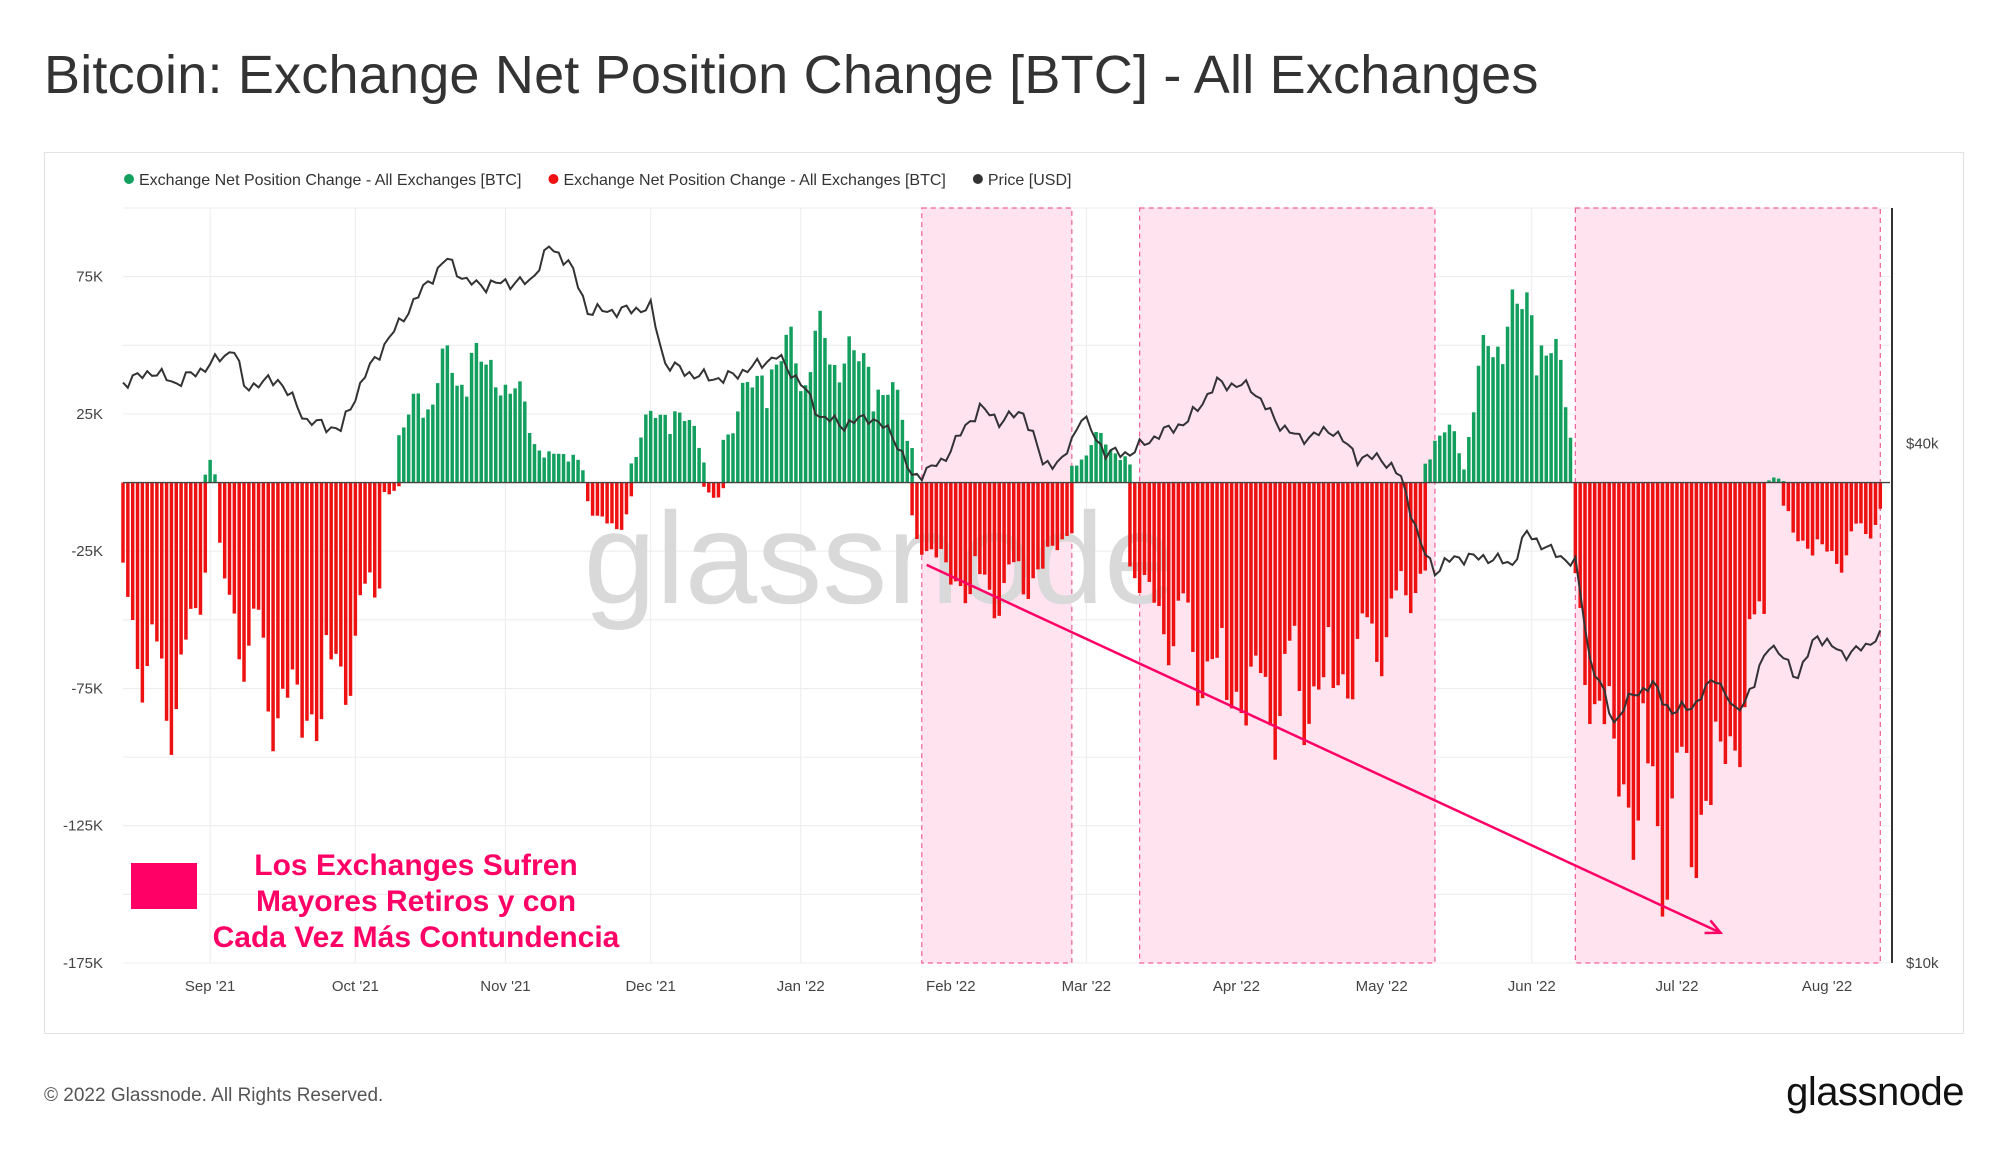 The image size is (2000, 1152). What do you see at coordinates (1324, 748) in the screenshot?
I see `trend-arrow-line` at bounding box center [1324, 748].